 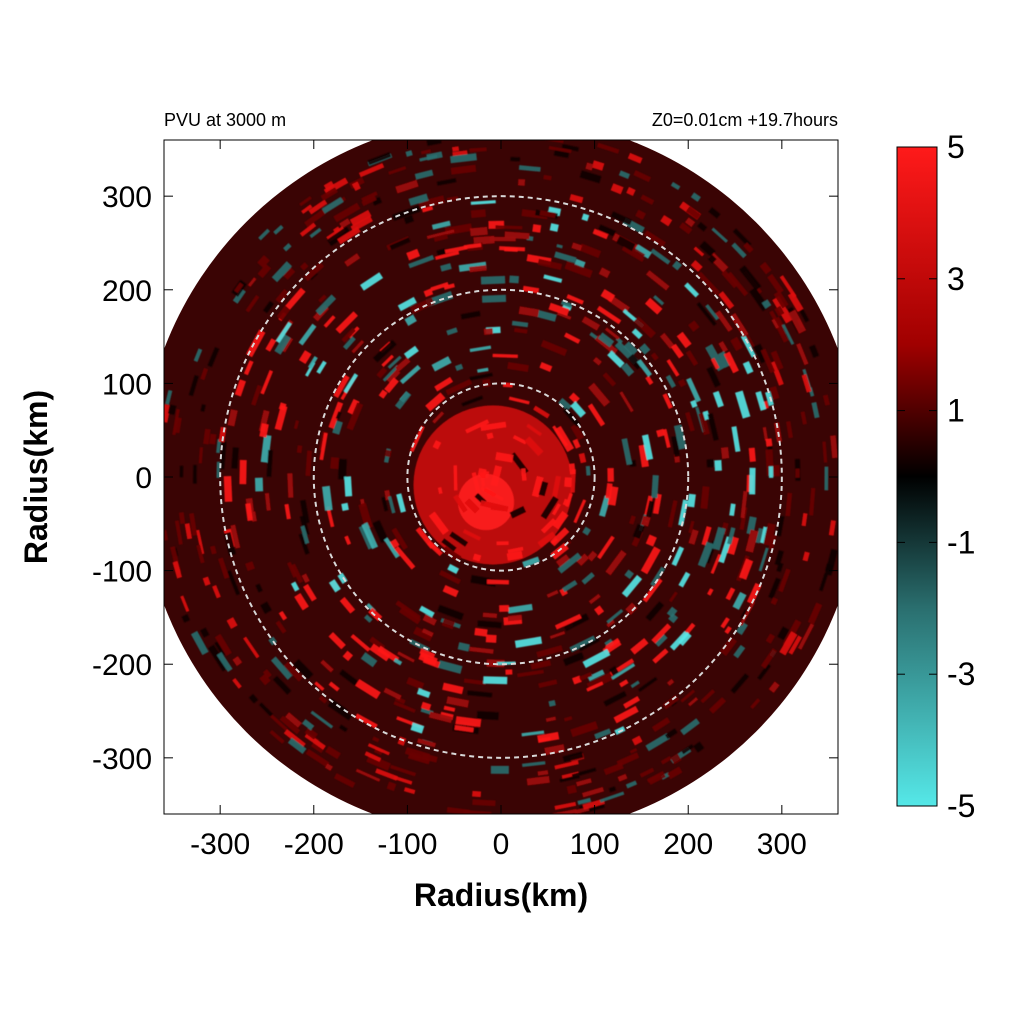 What do you see at coordinates (501, 895) in the screenshot?
I see `x-axis-label: Radius(km)` at bounding box center [501, 895].